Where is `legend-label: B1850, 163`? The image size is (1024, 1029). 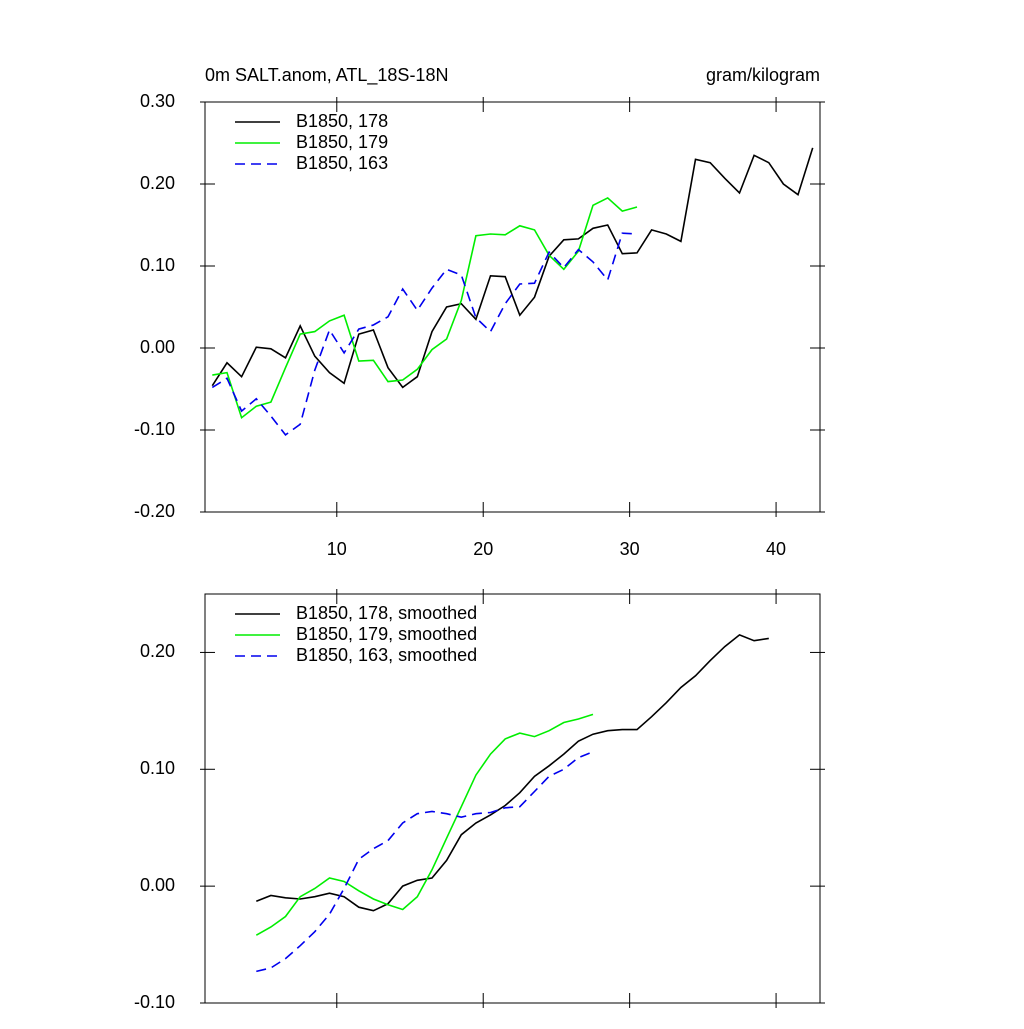 legend-label: B1850, 163 is located at coordinates (342, 163).